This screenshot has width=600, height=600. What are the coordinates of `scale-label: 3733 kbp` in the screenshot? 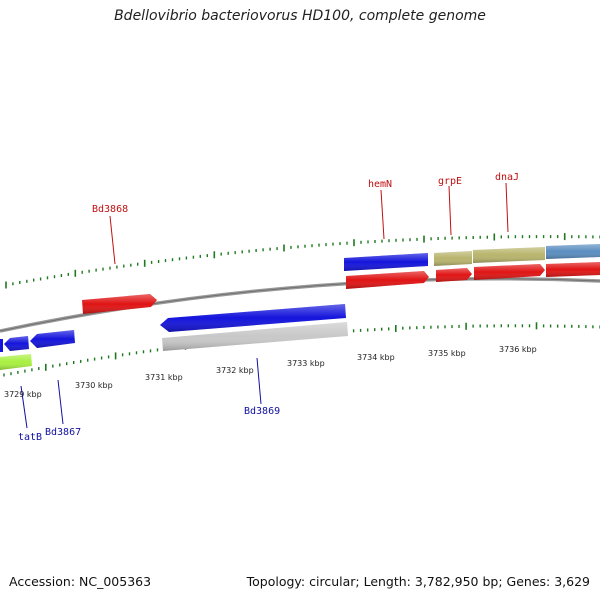 It's located at (306, 363).